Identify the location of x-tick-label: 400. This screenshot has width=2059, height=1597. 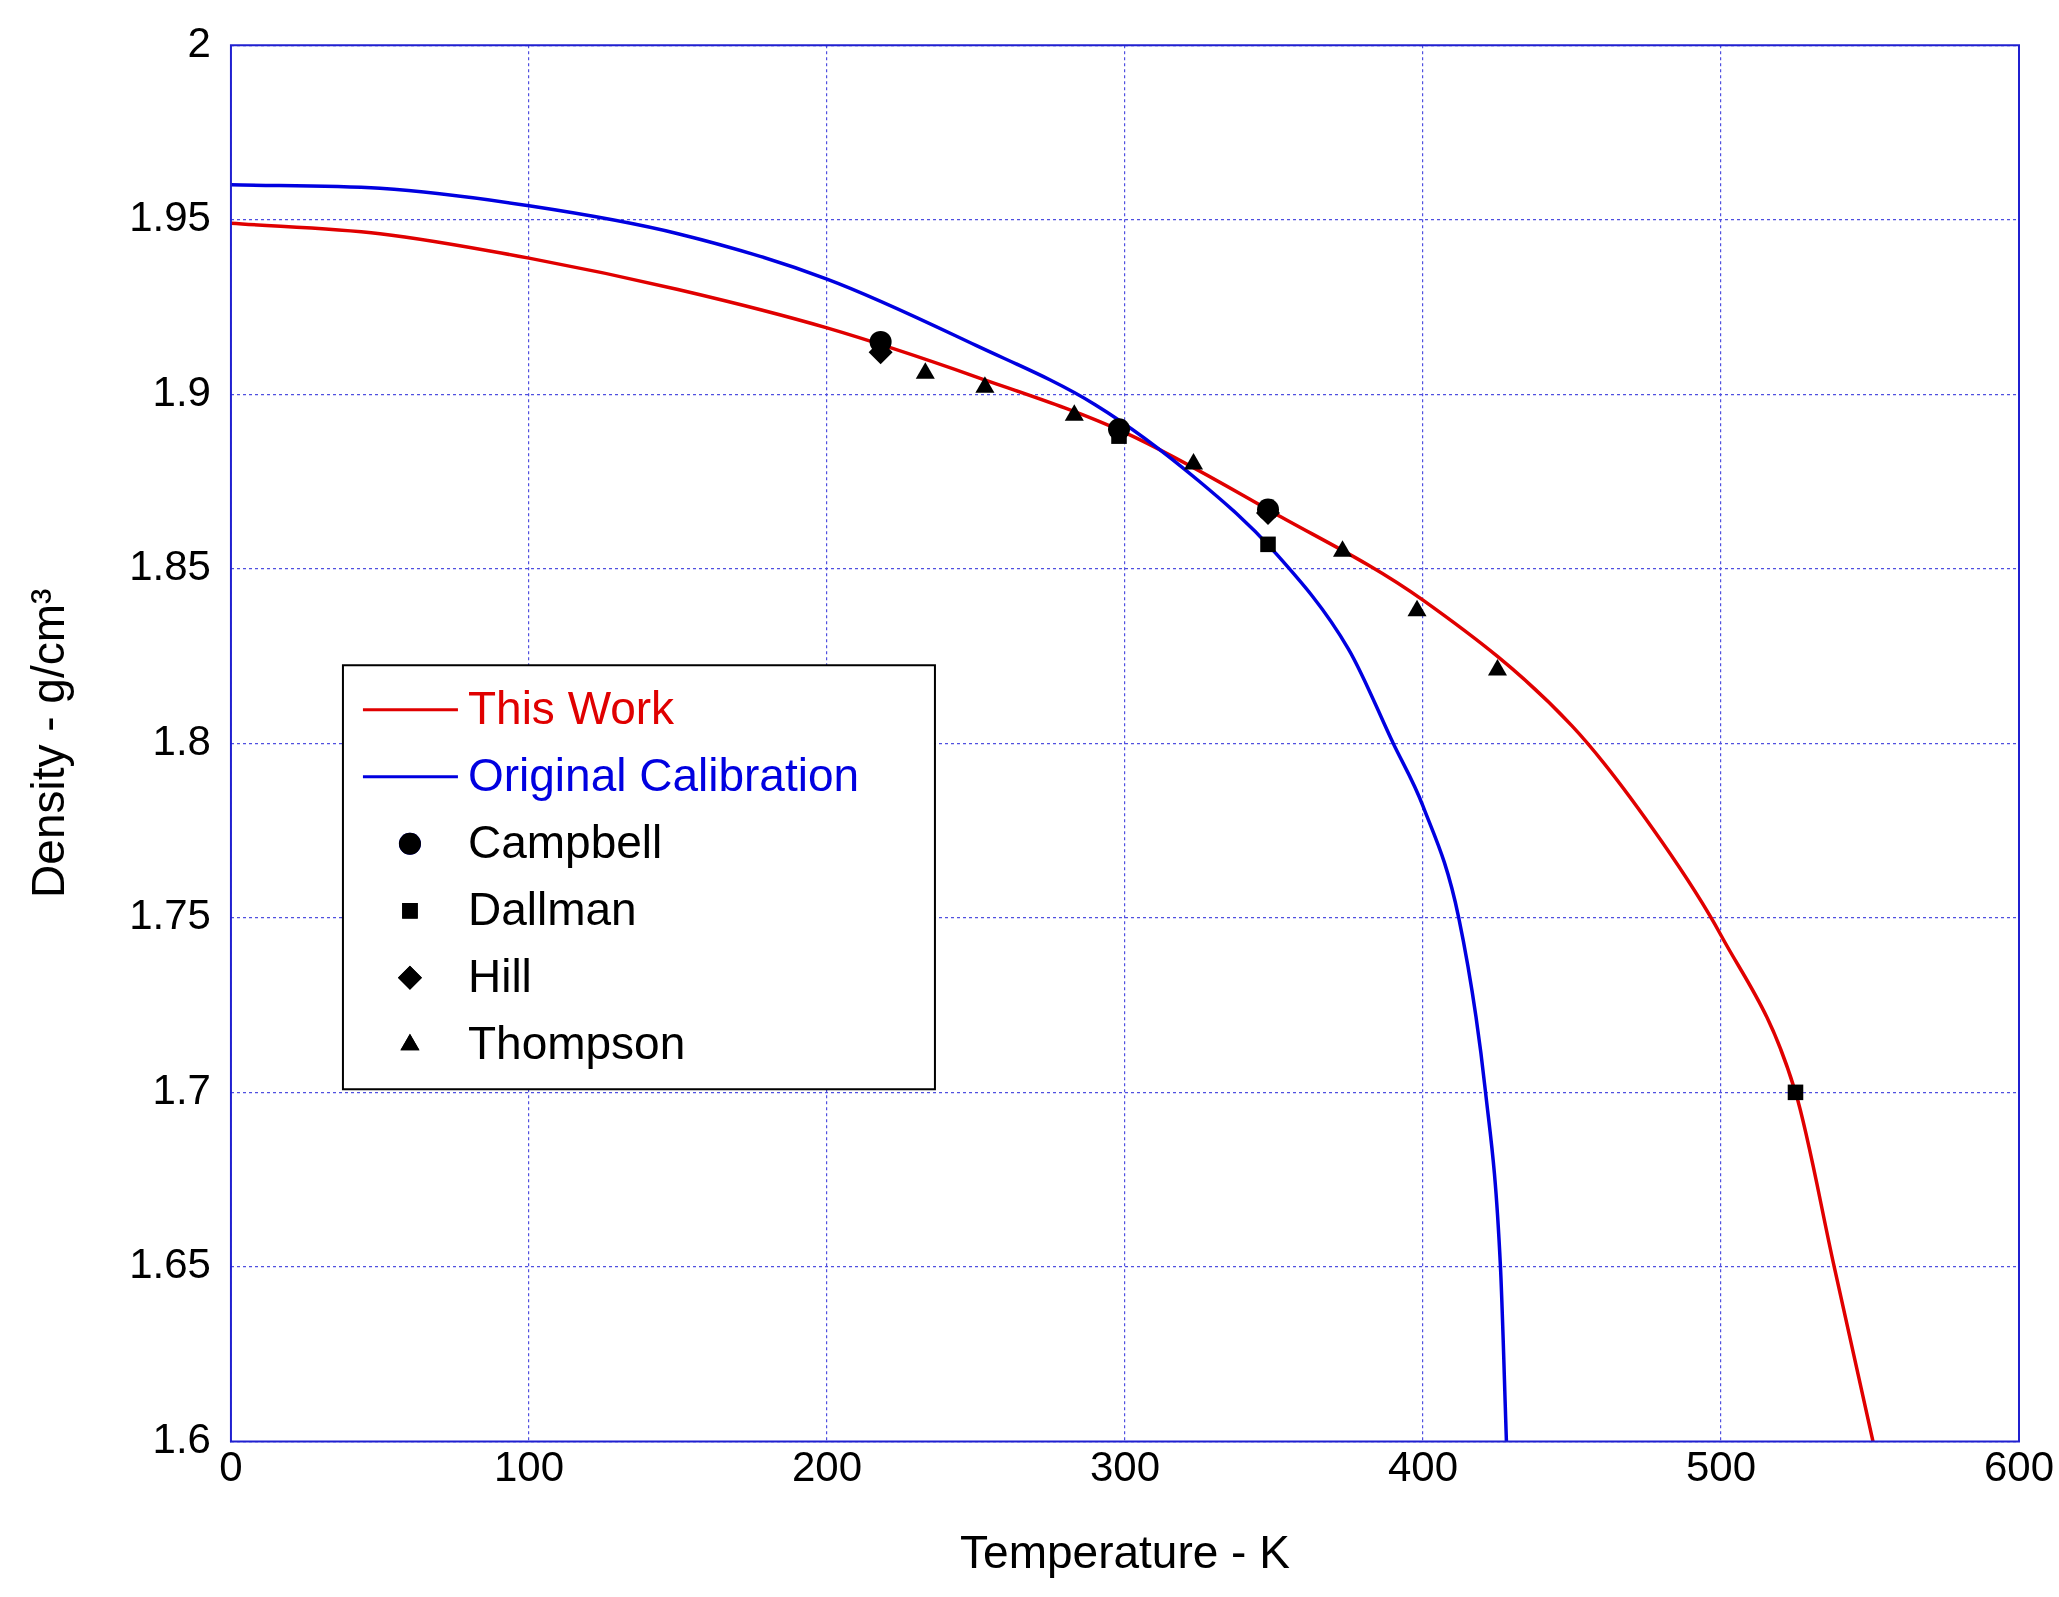
(1423, 1467).